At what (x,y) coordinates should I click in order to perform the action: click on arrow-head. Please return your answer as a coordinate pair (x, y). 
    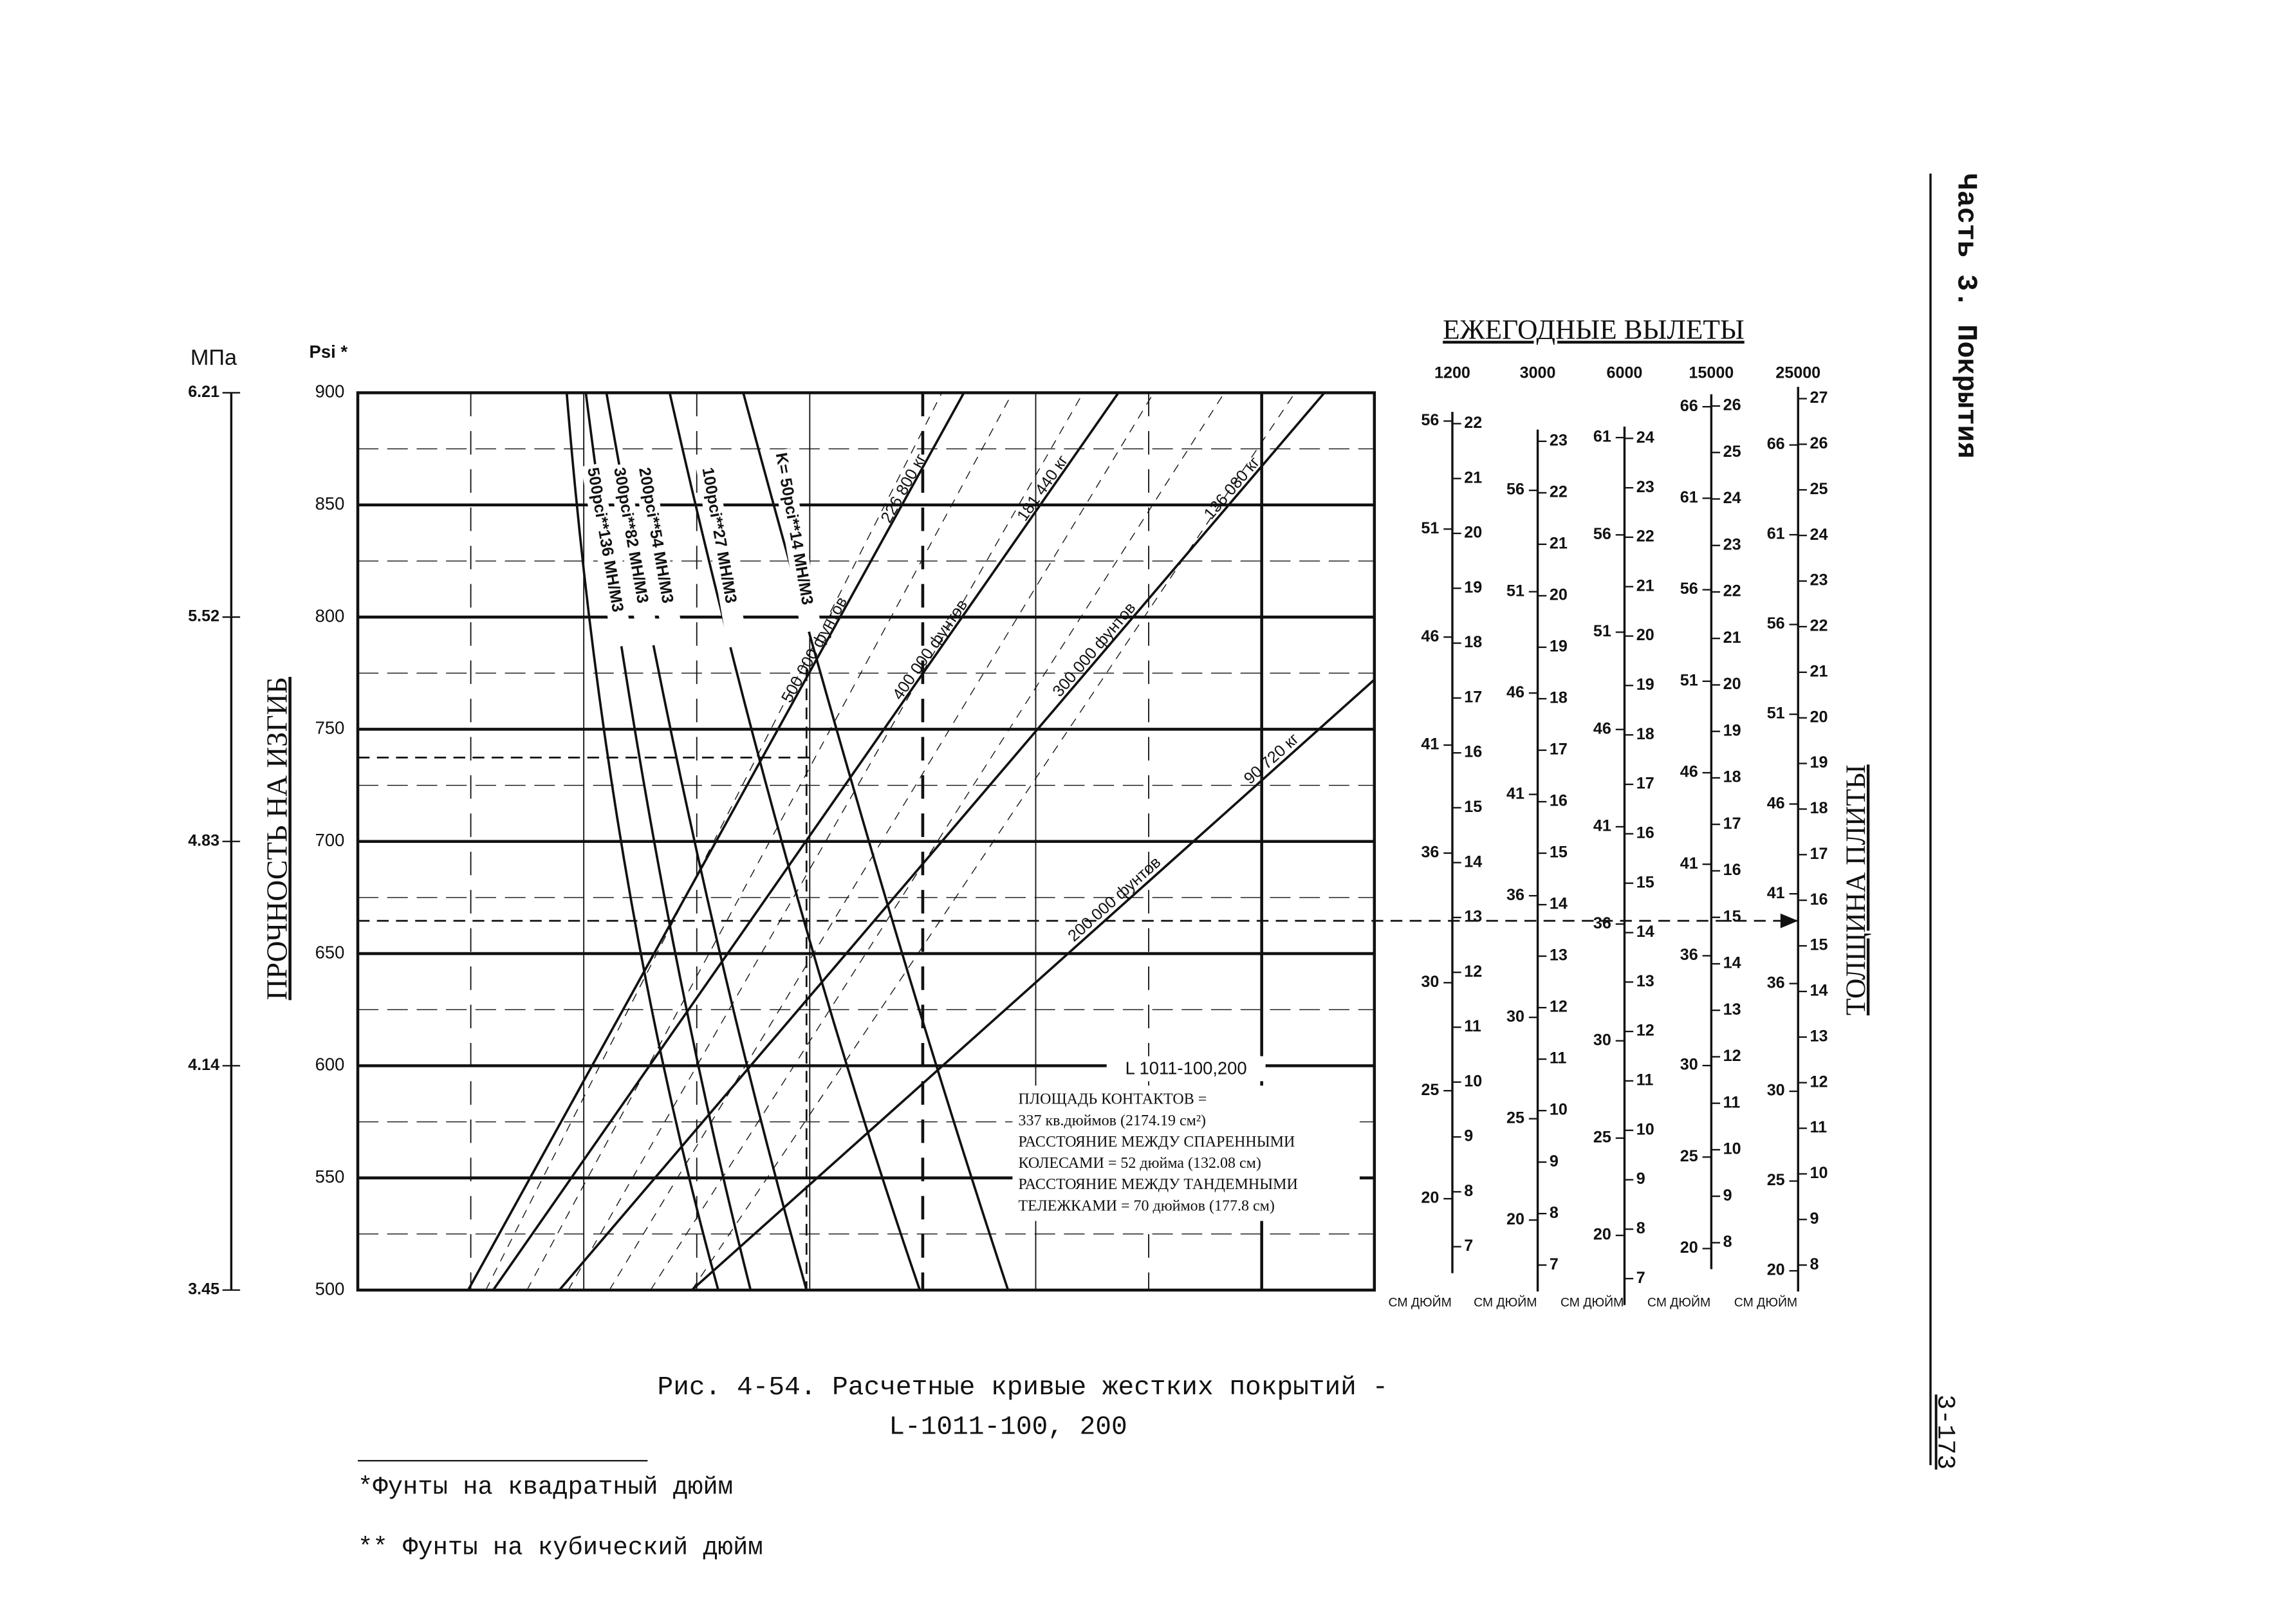
    Looking at the image, I should click on (1789, 921).